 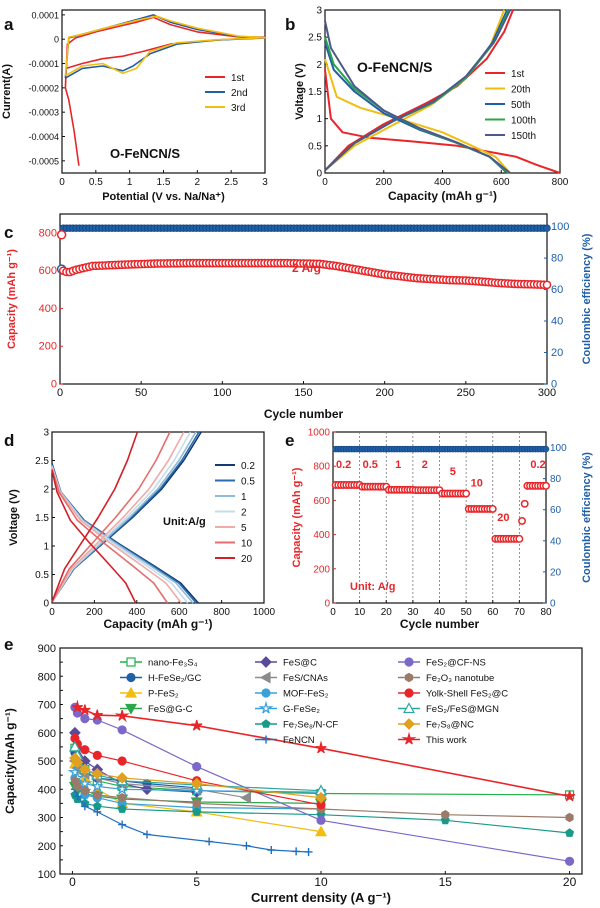 What do you see at coordinates (48, 309) in the screenshot?
I see `y-tick-label: 400` at bounding box center [48, 309].